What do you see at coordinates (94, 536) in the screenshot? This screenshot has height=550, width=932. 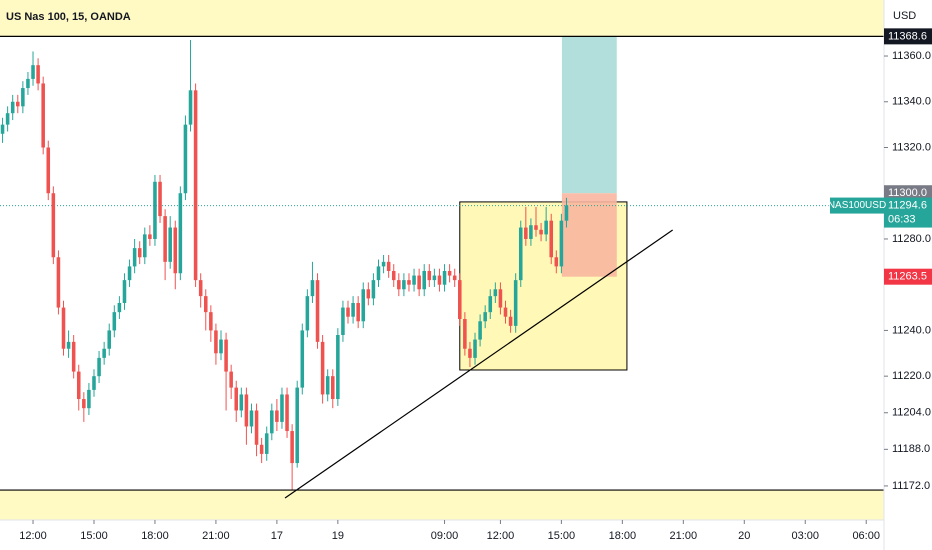 I see `x-tick-label: 15:00` at bounding box center [94, 536].